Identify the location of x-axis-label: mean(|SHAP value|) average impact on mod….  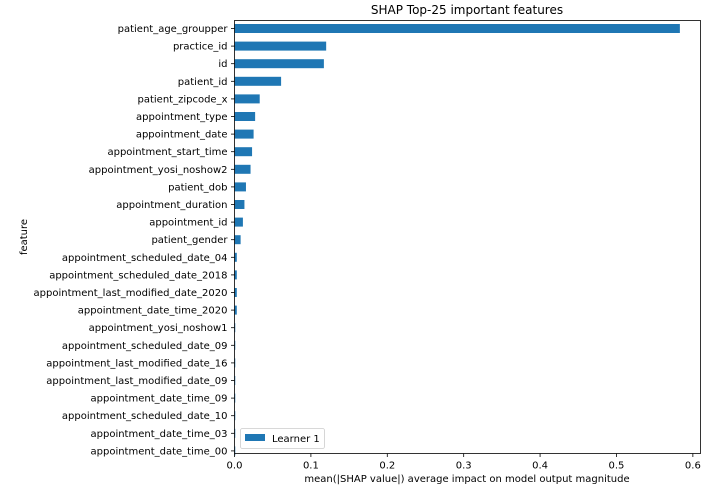
(466, 479).